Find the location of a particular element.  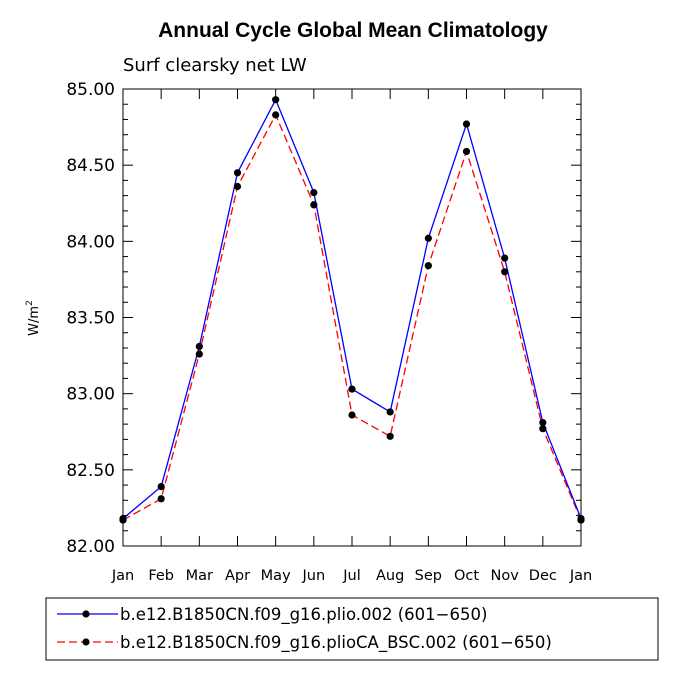

legend-box is located at coordinates (352, 629).